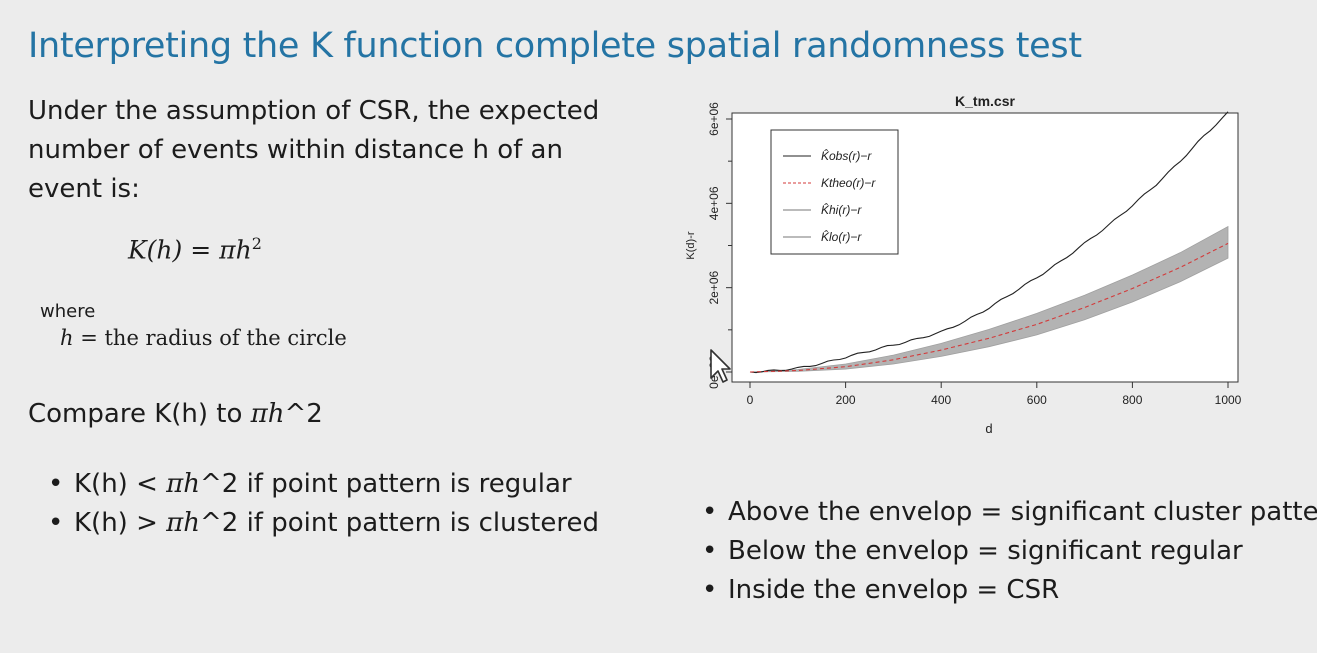 The height and width of the screenshot is (653, 1317). Describe the element at coordinates (941, 400) in the screenshot. I see `x-tick-label: 400` at that location.